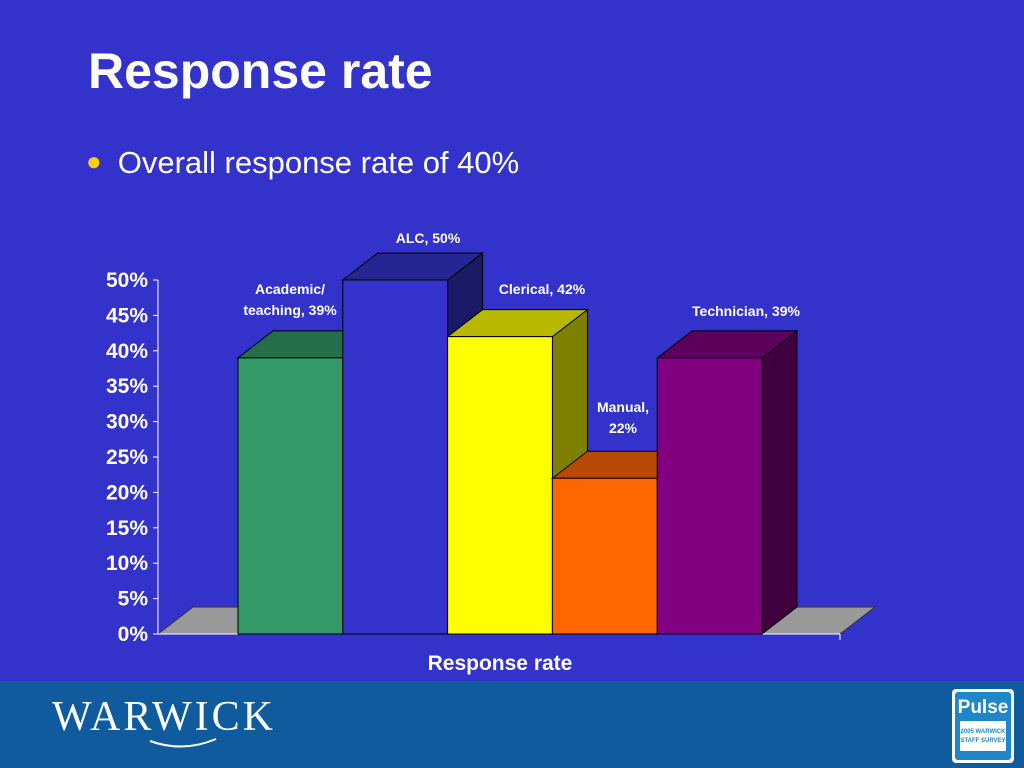 The height and width of the screenshot is (768, 1024). I want to click on pulse-badge-logo: Pulse 2005 WARWICK STAFF SURVEY, so click(983, 726).